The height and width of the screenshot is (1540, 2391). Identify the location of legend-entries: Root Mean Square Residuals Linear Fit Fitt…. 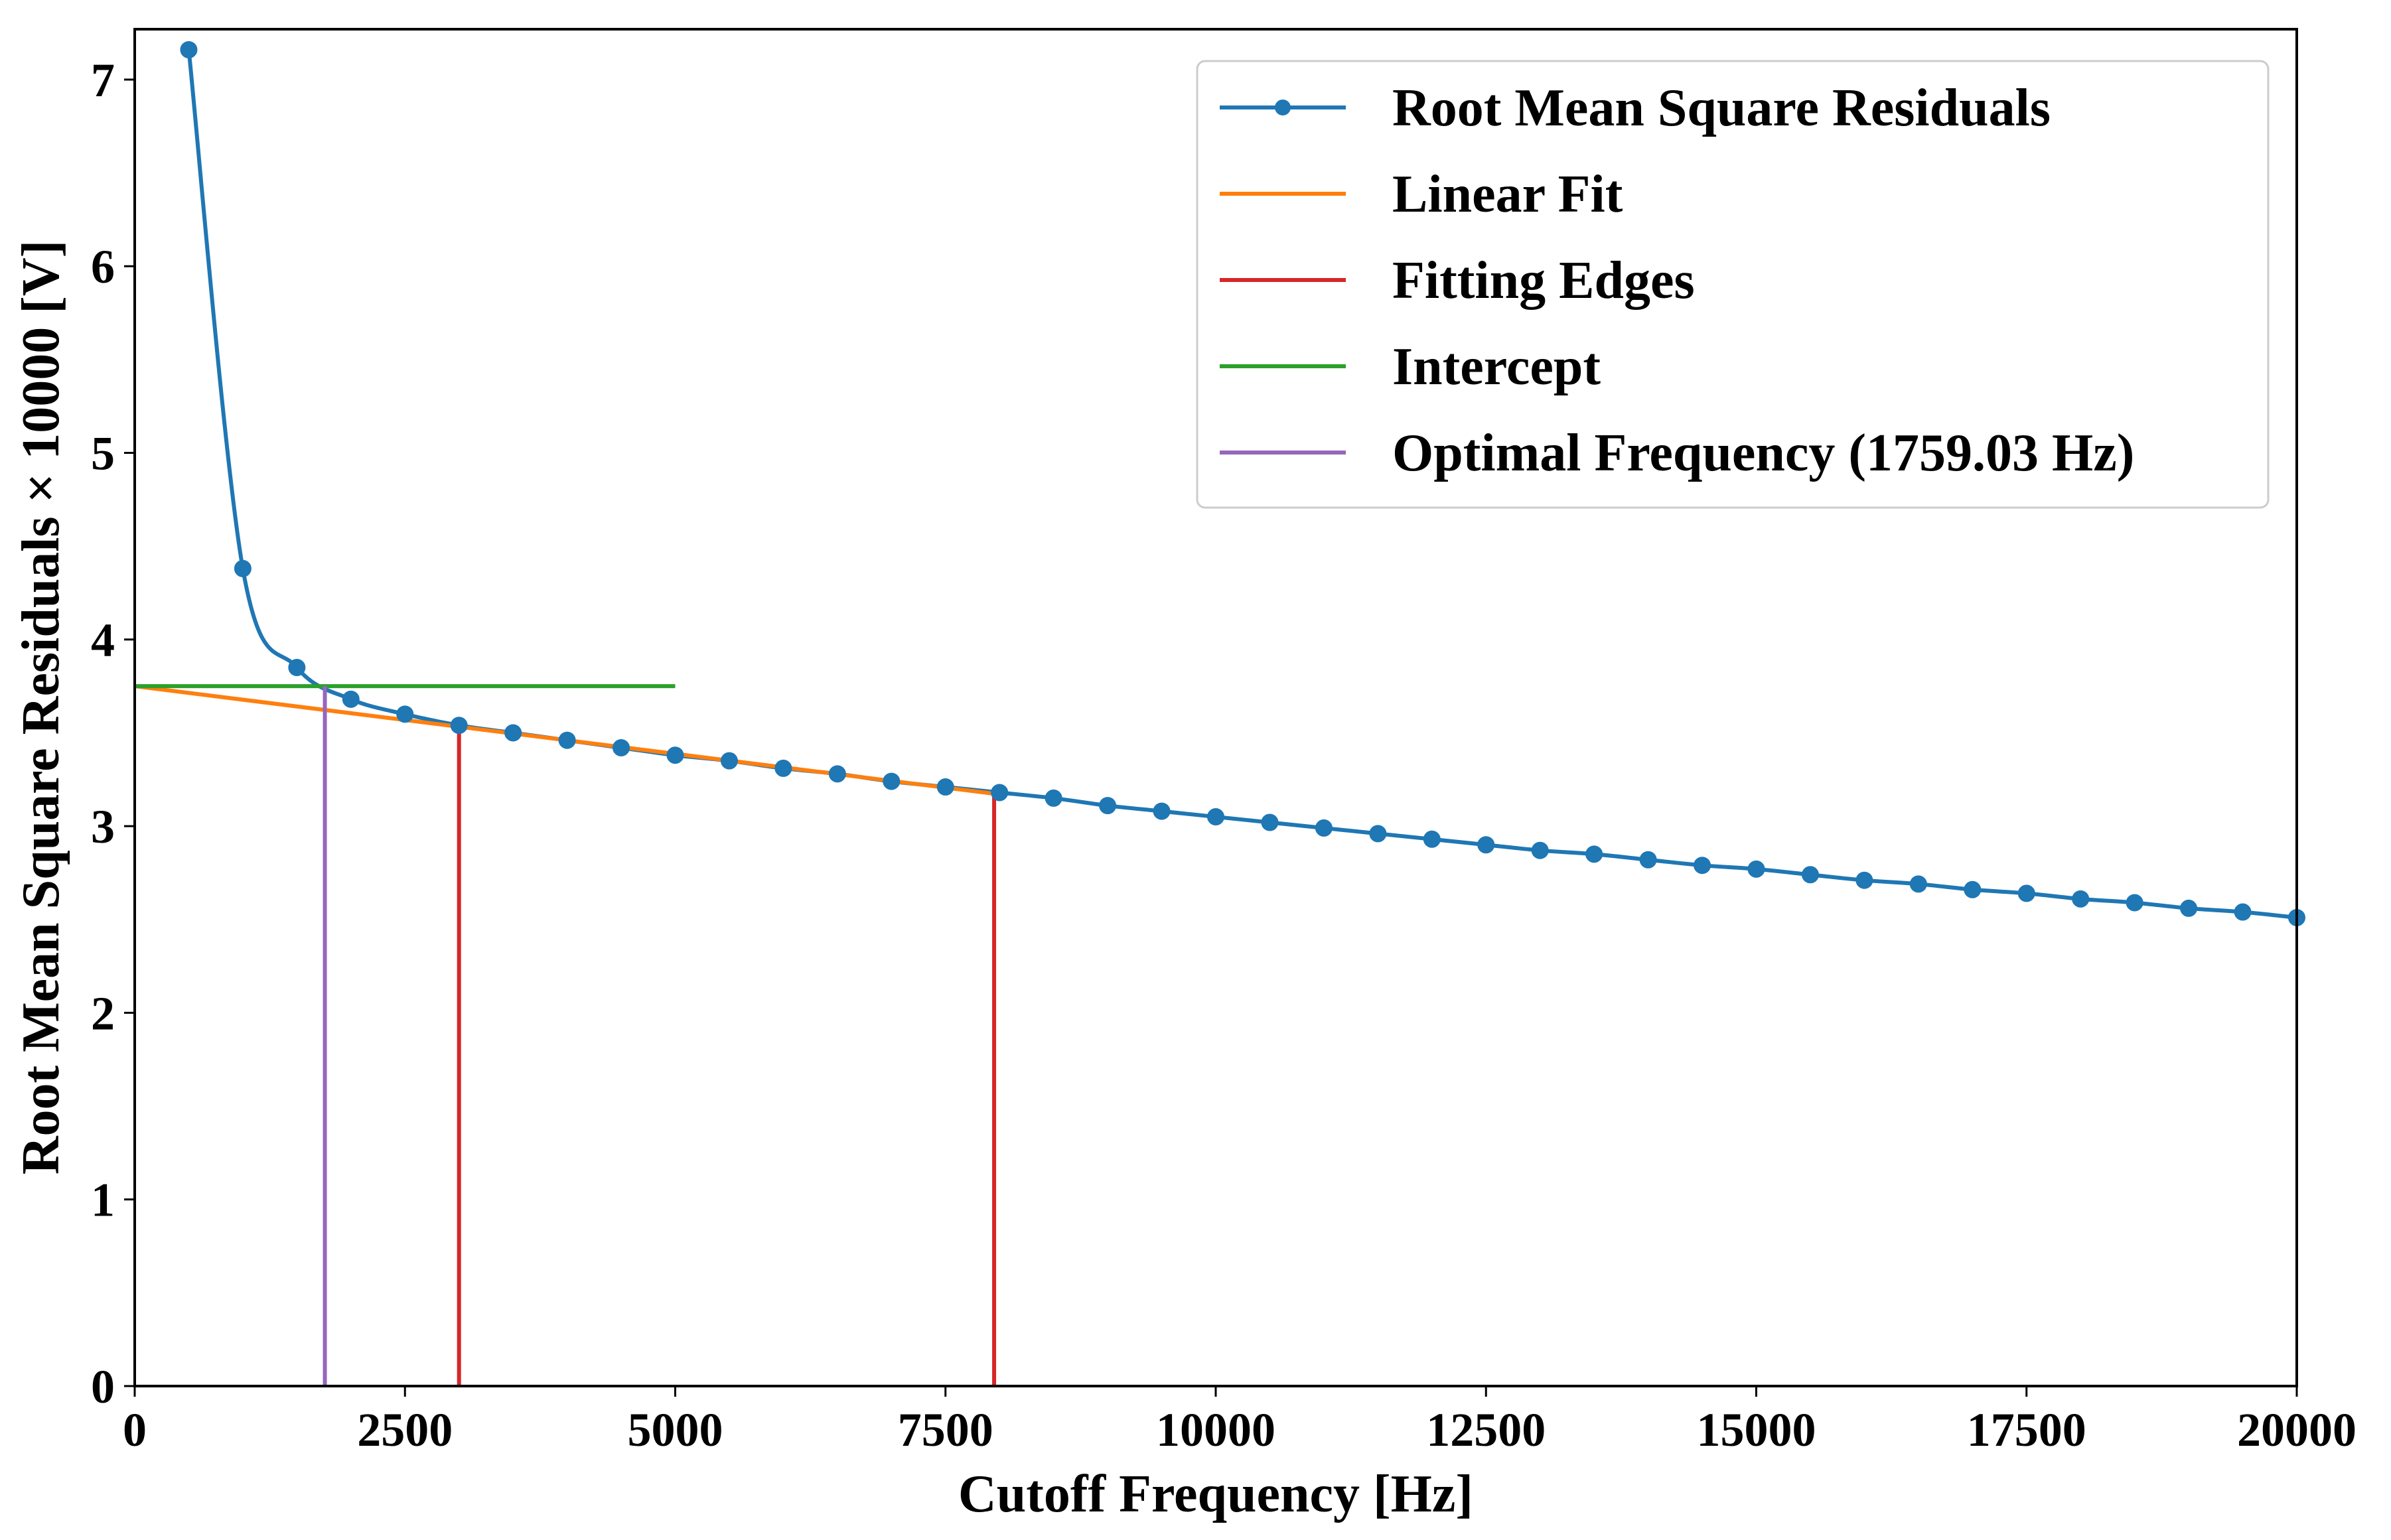
(1677, 280).